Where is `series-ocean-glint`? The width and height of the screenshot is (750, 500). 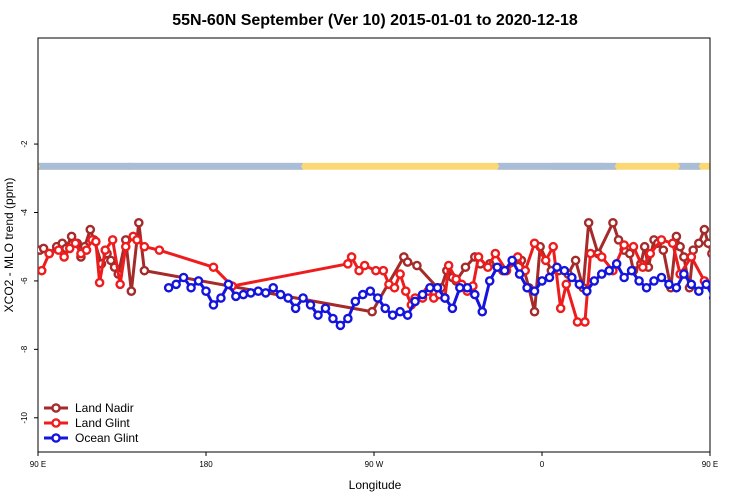 series-ocean-glint is located at coordinates (436, 293).